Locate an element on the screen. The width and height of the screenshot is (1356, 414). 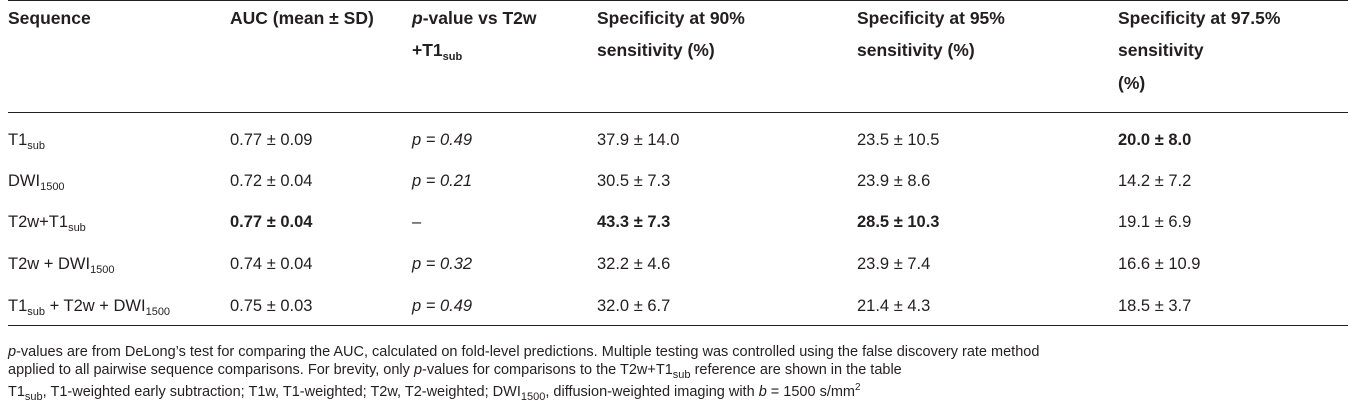
row-1-sequence: T1sub is located at coordinates (27, 141).